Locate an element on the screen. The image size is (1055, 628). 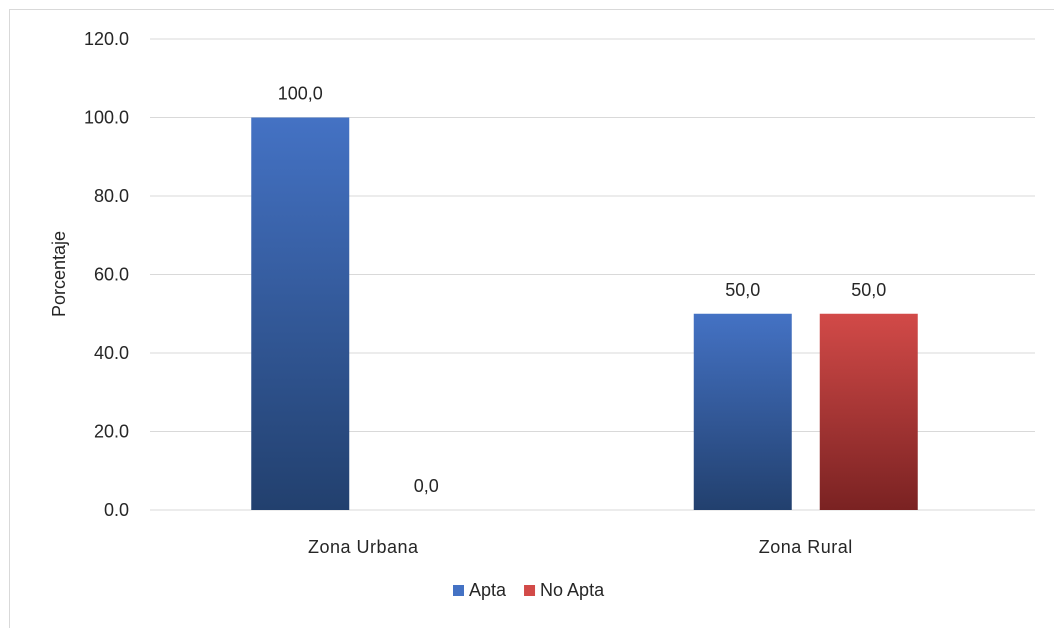
y-axis-ticks: 0.0 20.0 40.0 60.0 80.0 100.0 120.0 is located at coordinates (106, 274).